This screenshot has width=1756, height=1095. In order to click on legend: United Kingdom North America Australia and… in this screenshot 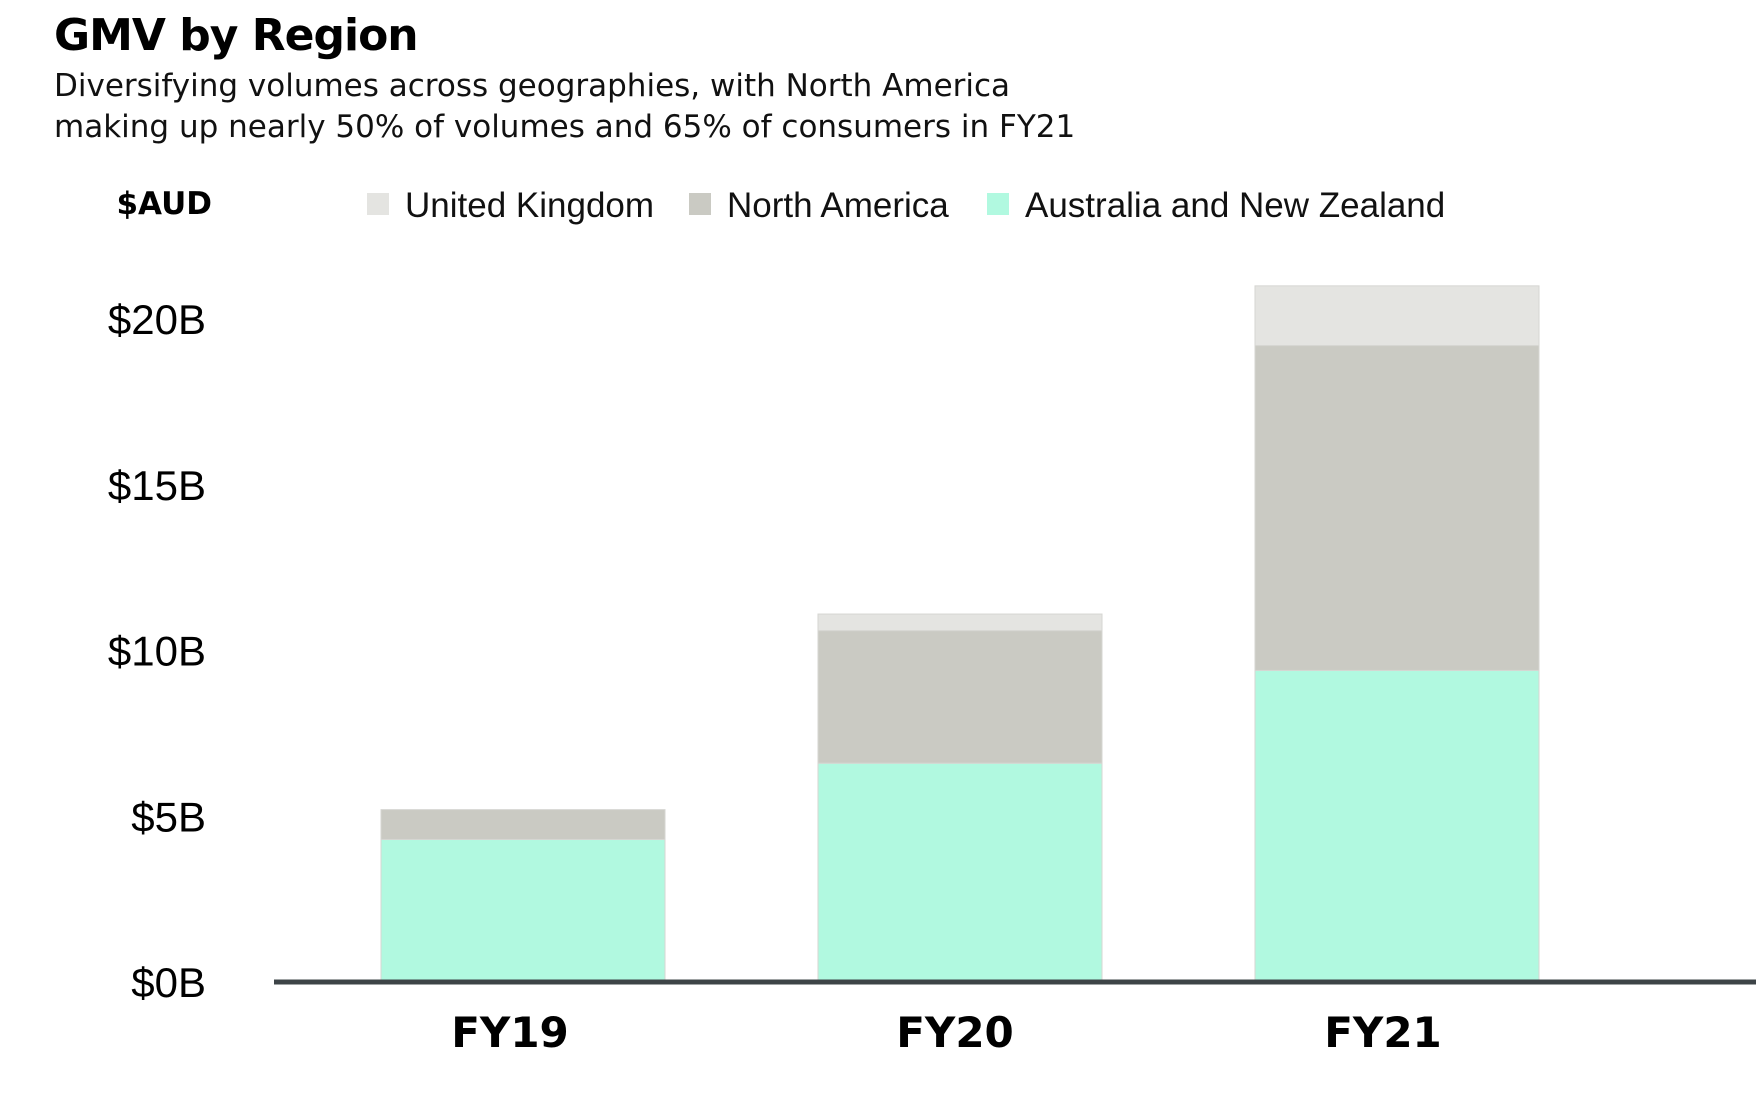, I will do `click(906, 205)`.